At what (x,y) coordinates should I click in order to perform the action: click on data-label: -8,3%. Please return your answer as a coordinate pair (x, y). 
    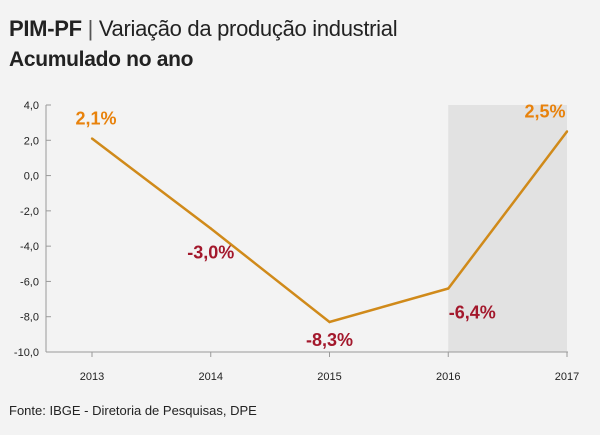
    Looking at the image, I should click on (329, 340).